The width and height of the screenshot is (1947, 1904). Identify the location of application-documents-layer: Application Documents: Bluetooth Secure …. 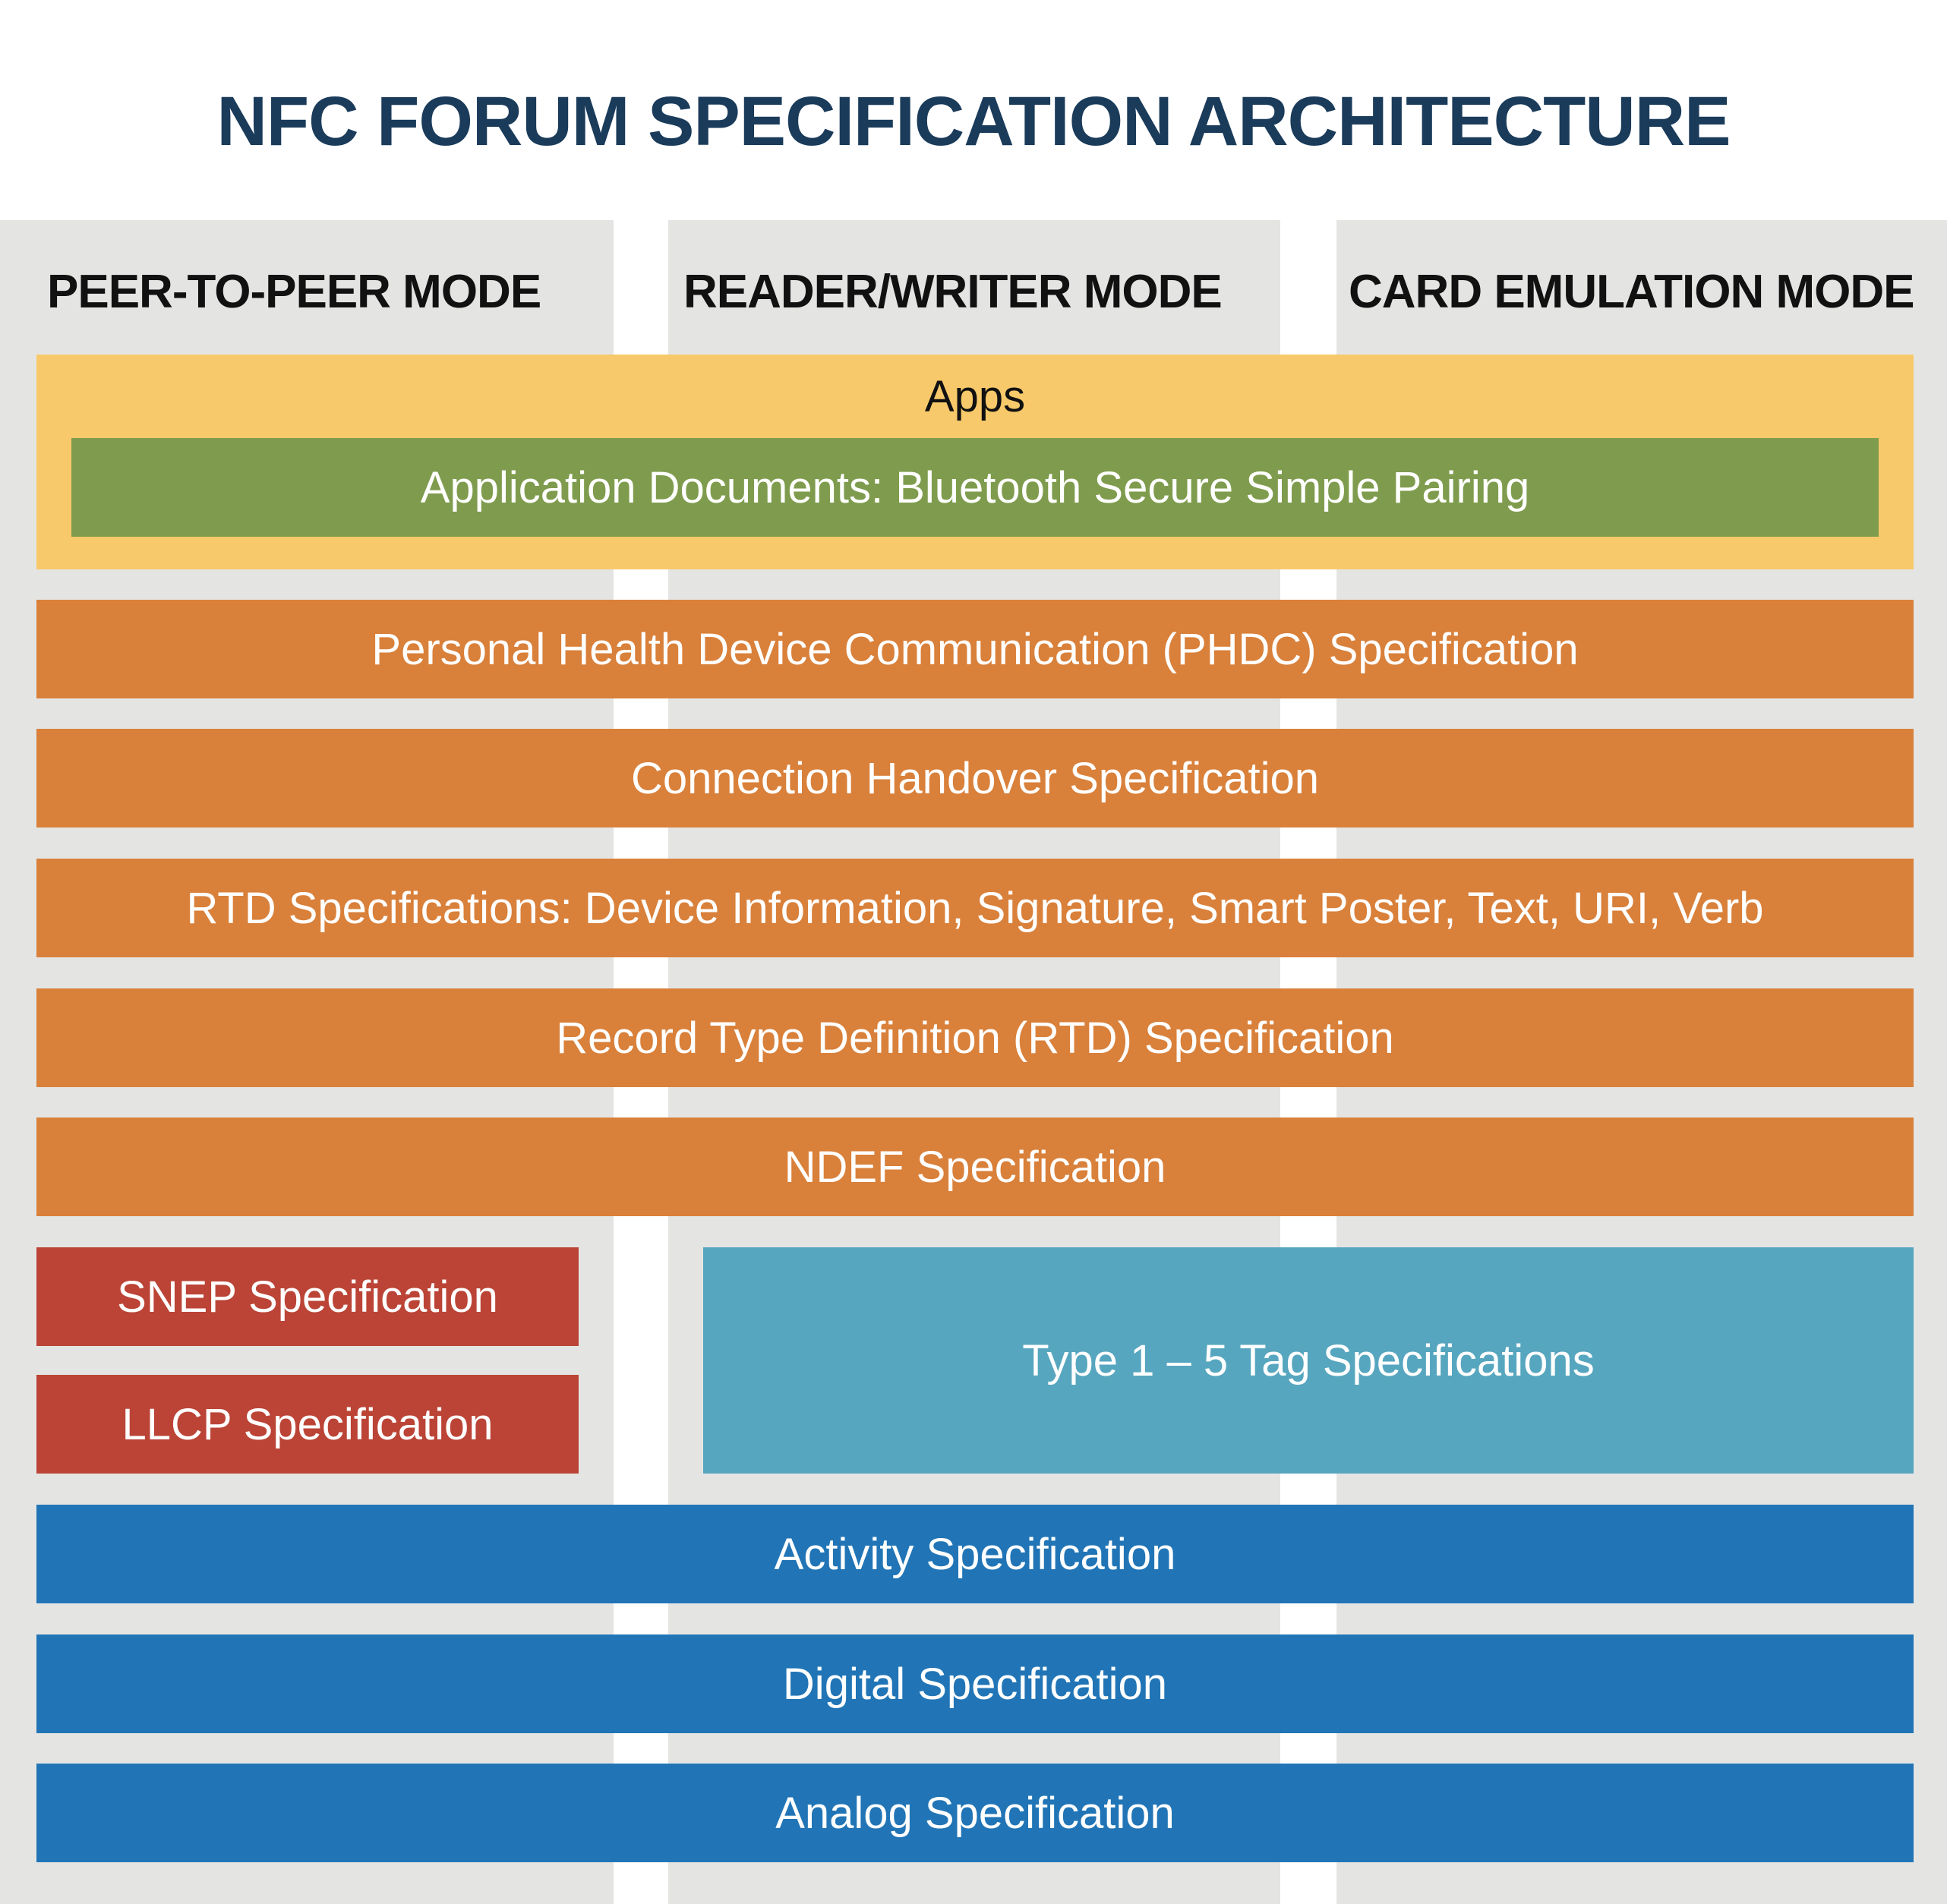
(975, 488).